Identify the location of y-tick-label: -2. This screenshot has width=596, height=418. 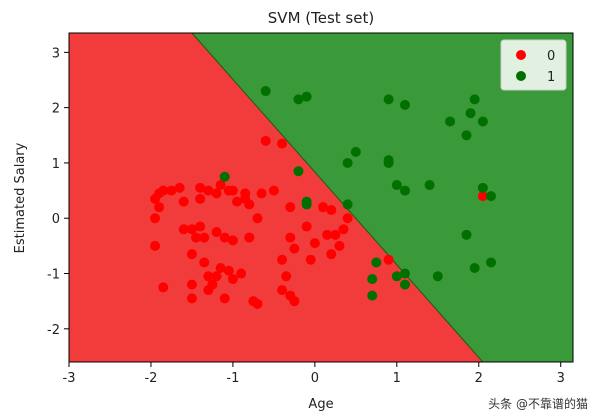
(53, 330).